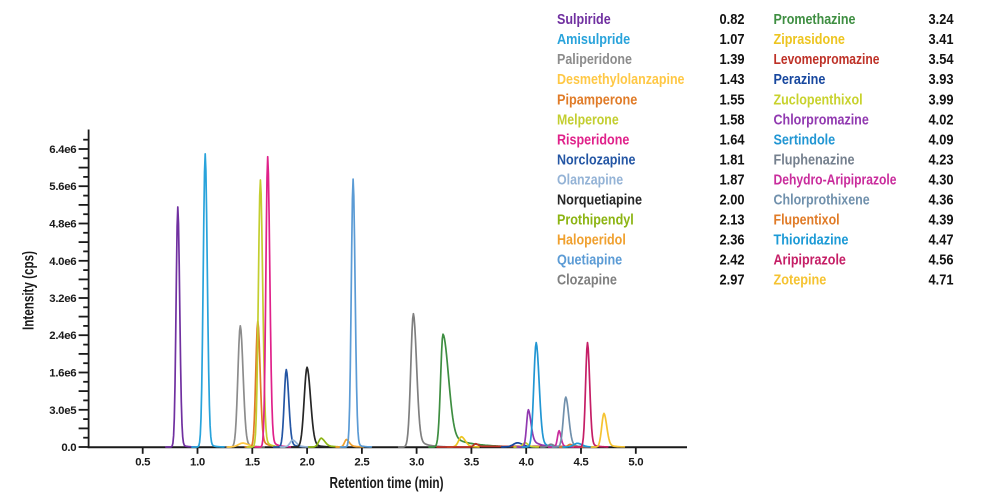 The height and width of the screenshot is (500, 1000). I want to click on svg-text: 3.54, so click(942, 60).